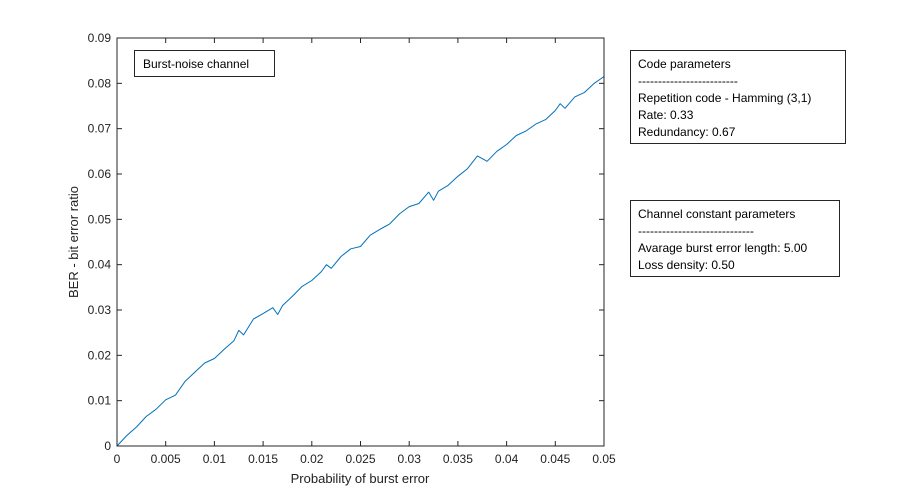  What do you see at coordinates (555, 459) in the screenshot?
I see `x-tick-label: 0.045` at bounding box center [555, 459].